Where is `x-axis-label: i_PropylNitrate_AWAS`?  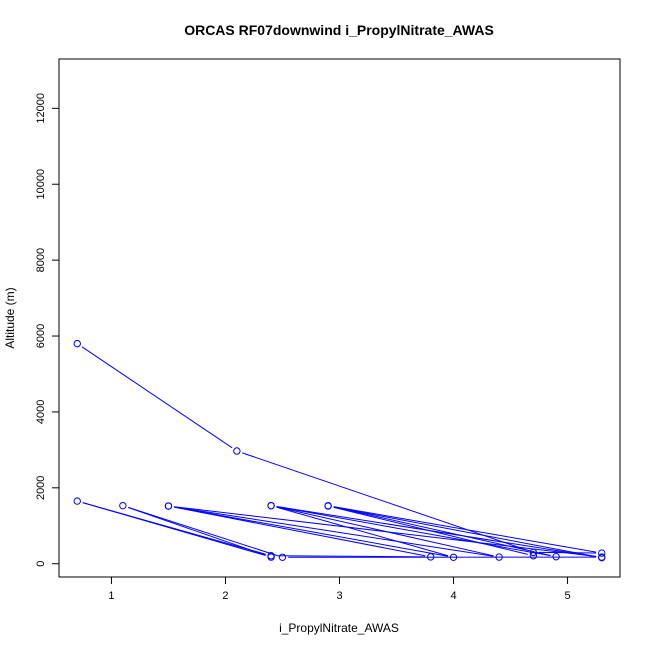 x-axis-label: i_PropylNitrate_AWAS is located at coordinates (339, 628).